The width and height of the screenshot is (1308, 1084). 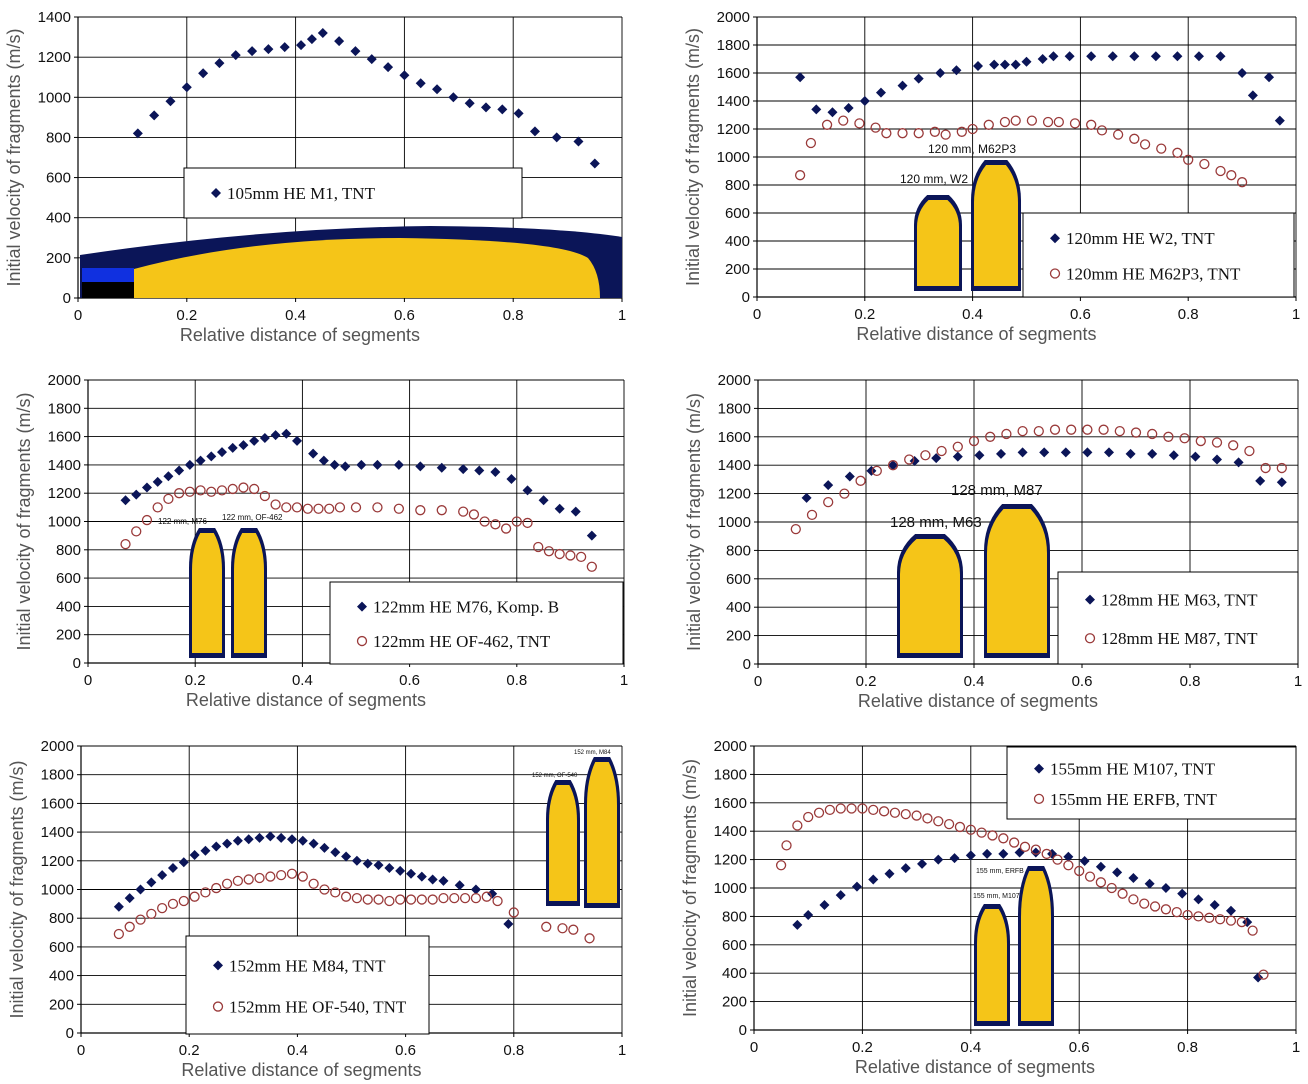 What do you see at coordinates (734, 494) in the screenshot?
I see `y-tick-label: 1200` at bounding box center [734, 494].